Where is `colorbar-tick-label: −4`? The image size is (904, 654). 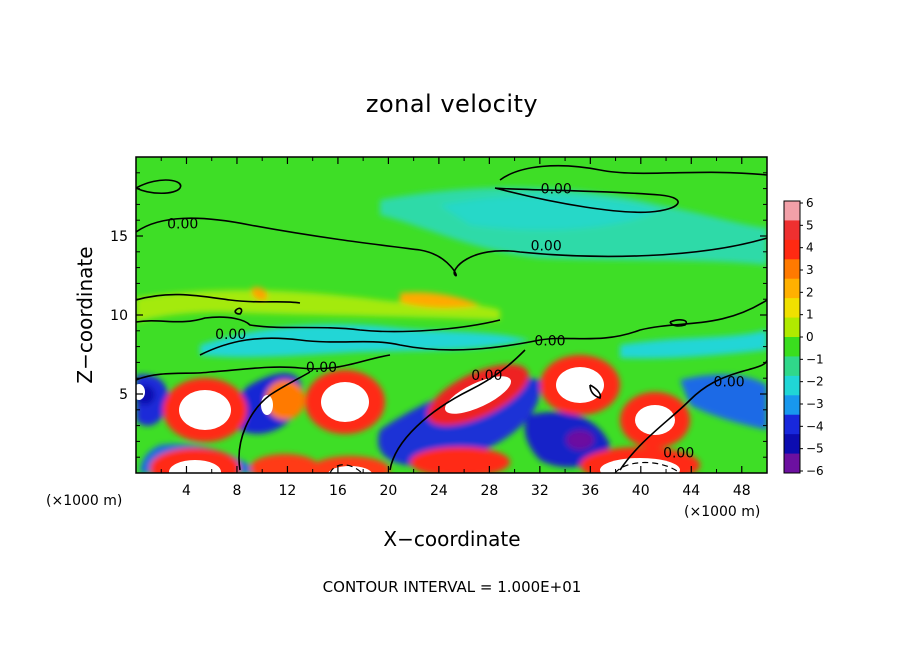 colorbar-tick-label: −4 is located at coordinates (815, 426).